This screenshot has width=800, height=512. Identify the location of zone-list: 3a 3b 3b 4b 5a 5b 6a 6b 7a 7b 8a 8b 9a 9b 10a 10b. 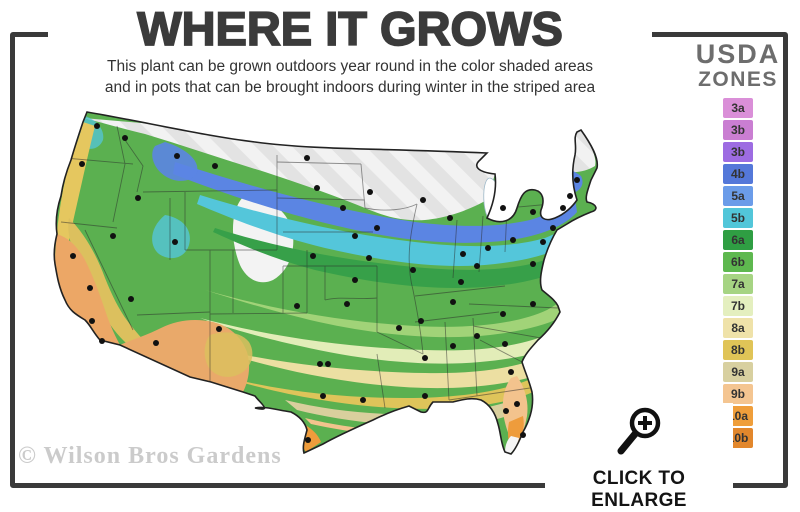
(738, 273).